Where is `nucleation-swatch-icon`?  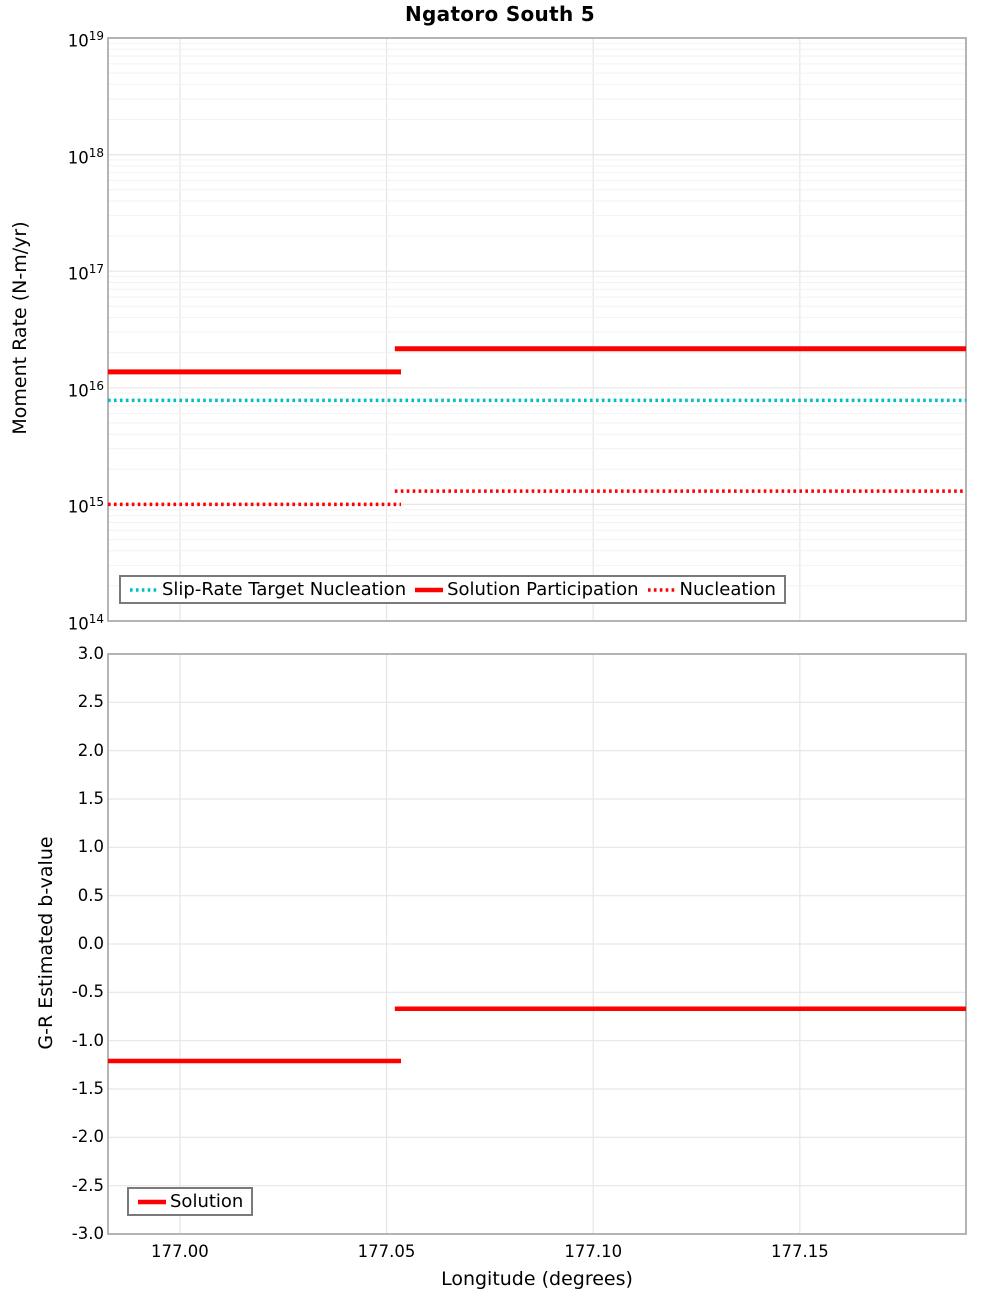 nucleation-swatch-icon is located at coordinates (661, 589).